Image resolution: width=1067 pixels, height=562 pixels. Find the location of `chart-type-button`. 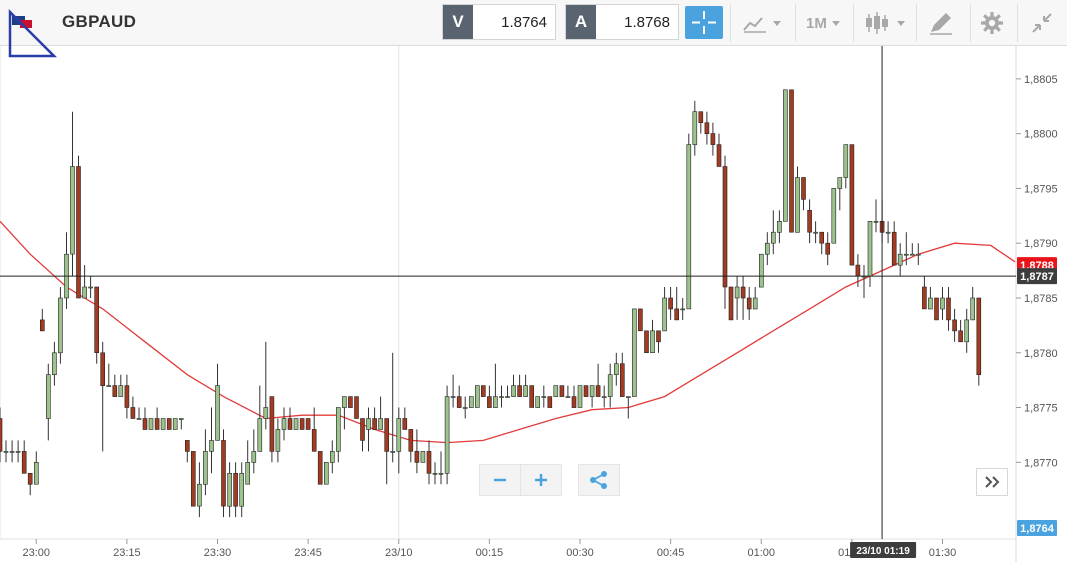

chart-type-button is located at coordinates (761, 23).